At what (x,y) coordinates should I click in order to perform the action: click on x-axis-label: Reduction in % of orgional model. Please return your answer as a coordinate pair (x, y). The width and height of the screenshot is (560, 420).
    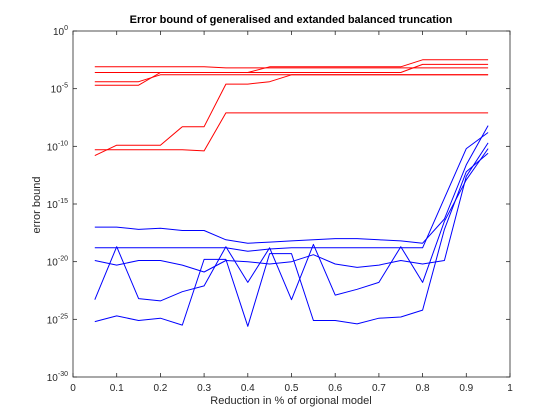
    Looking at the image, I should click on (290, 401).